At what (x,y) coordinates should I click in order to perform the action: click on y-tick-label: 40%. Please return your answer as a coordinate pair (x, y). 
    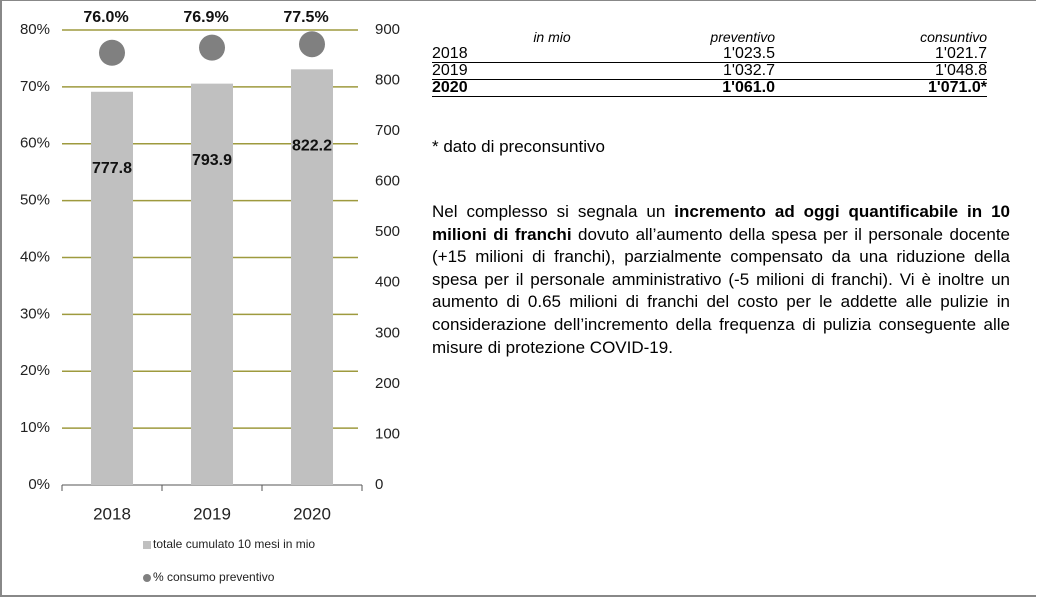
    Looking at the image, I should click on (35, 256).